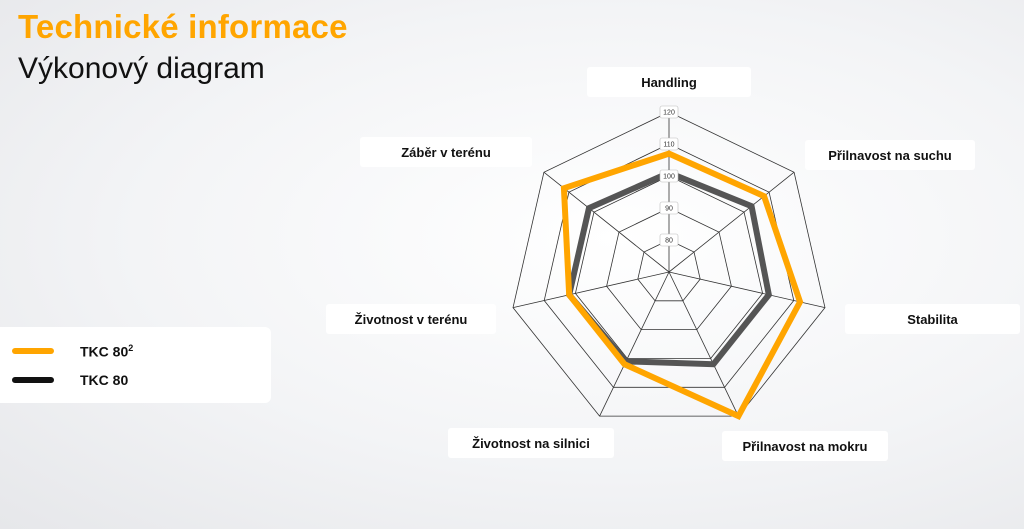 This screenshot has width=1024, height=529. I want to click on svg-text: 100, so click(669, 177).